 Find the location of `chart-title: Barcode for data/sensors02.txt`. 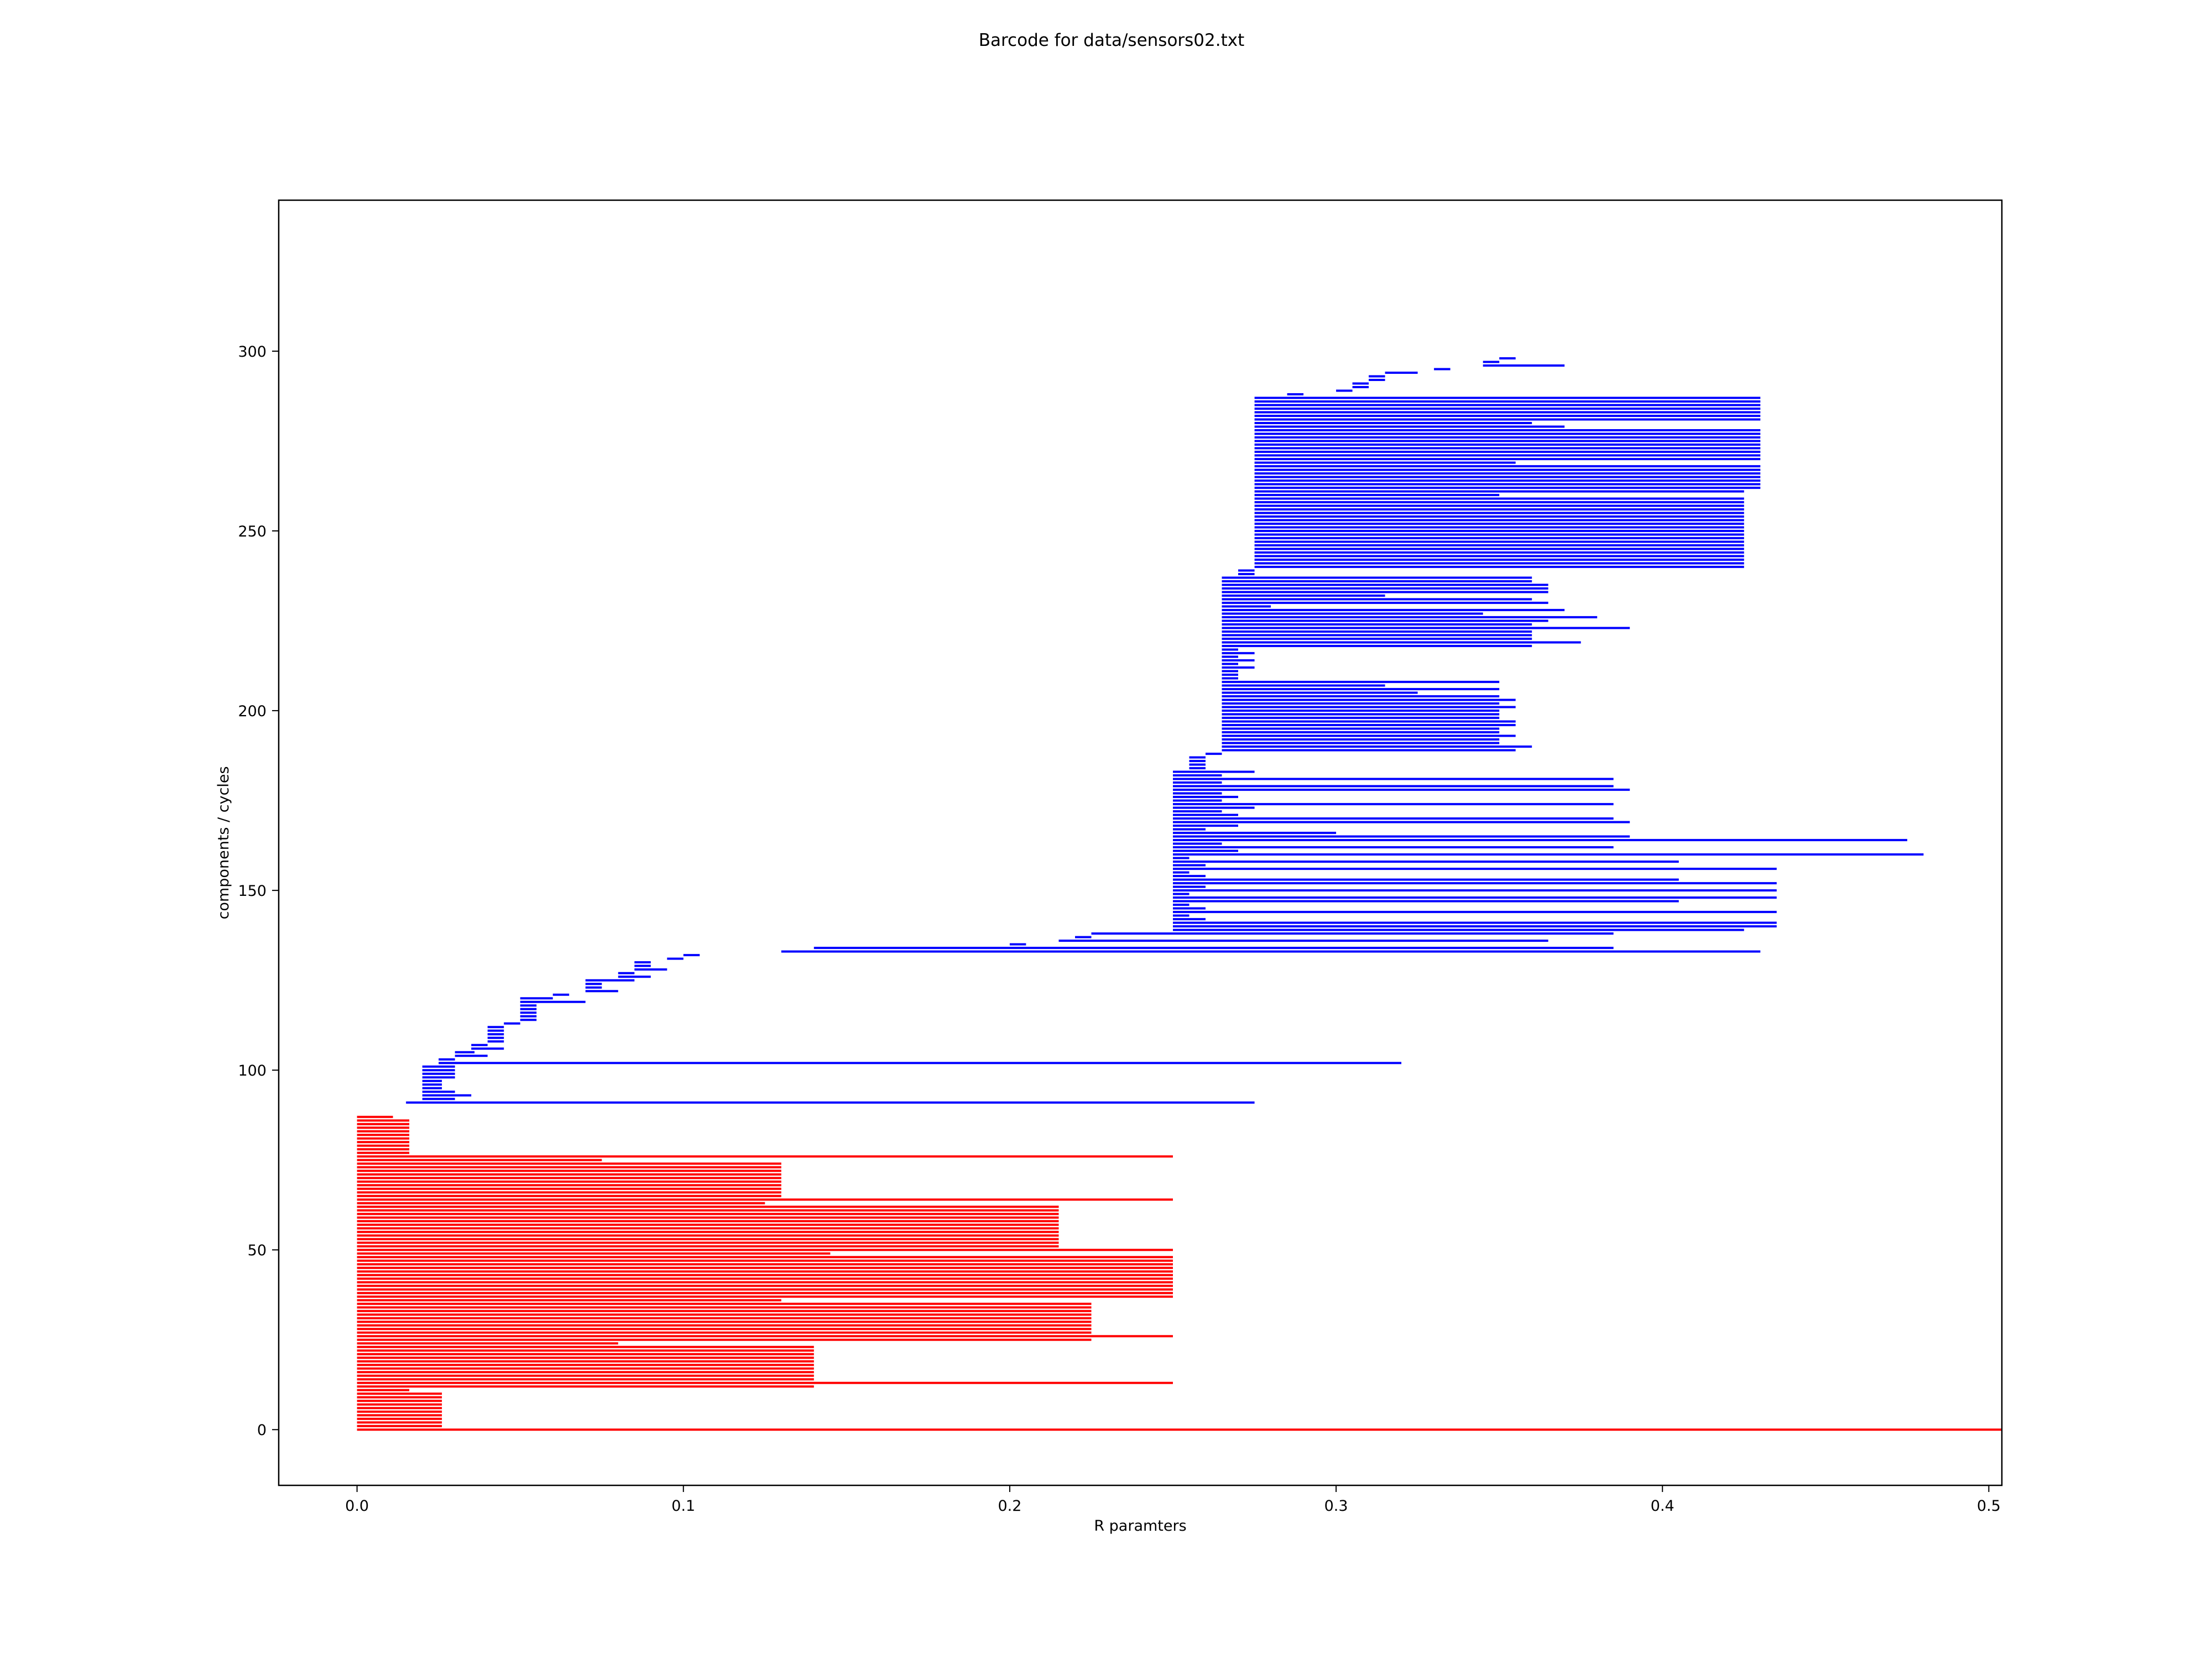

chart-title: Barcode for data/sensors02.txt is located at coordinates (1112, 40).